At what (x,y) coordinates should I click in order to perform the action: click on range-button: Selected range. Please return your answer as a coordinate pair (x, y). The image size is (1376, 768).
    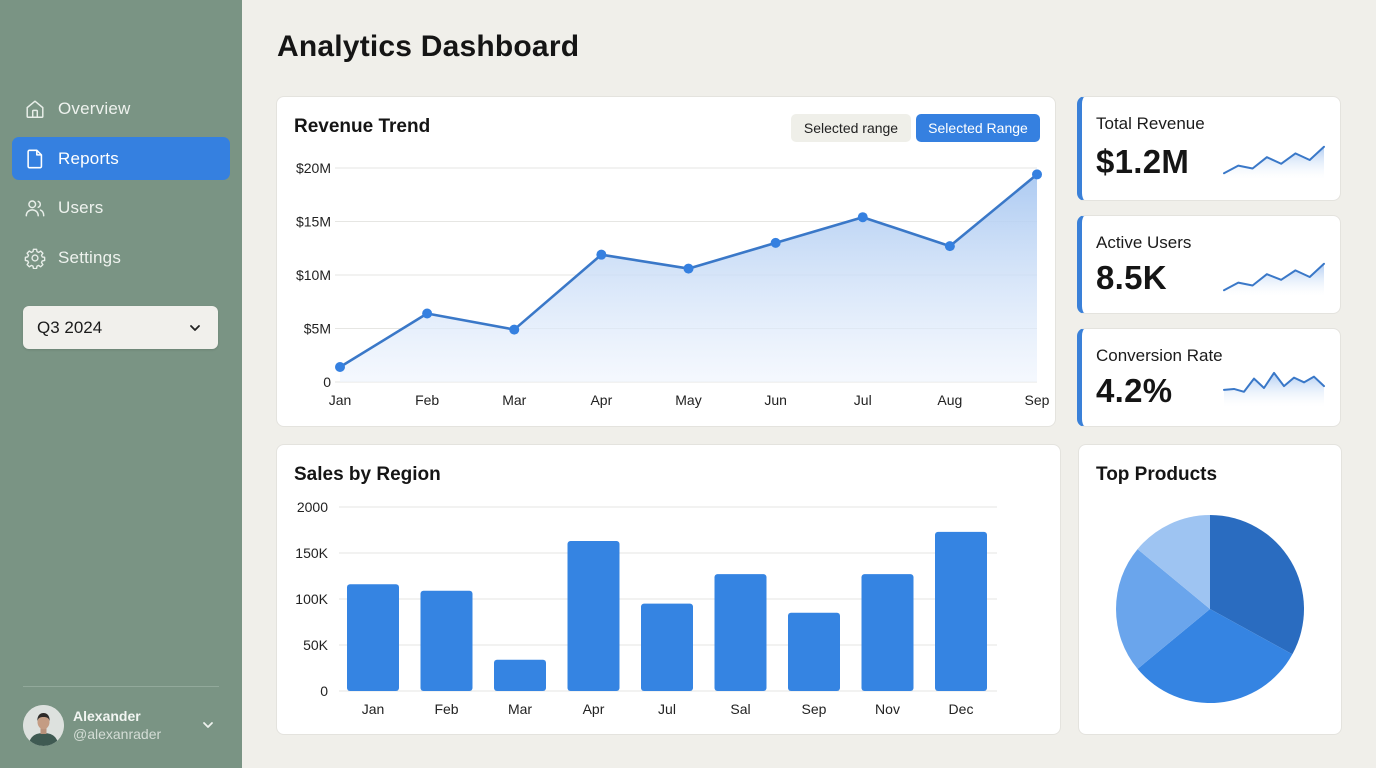
    Looking at the image, I should click on (851, 128).